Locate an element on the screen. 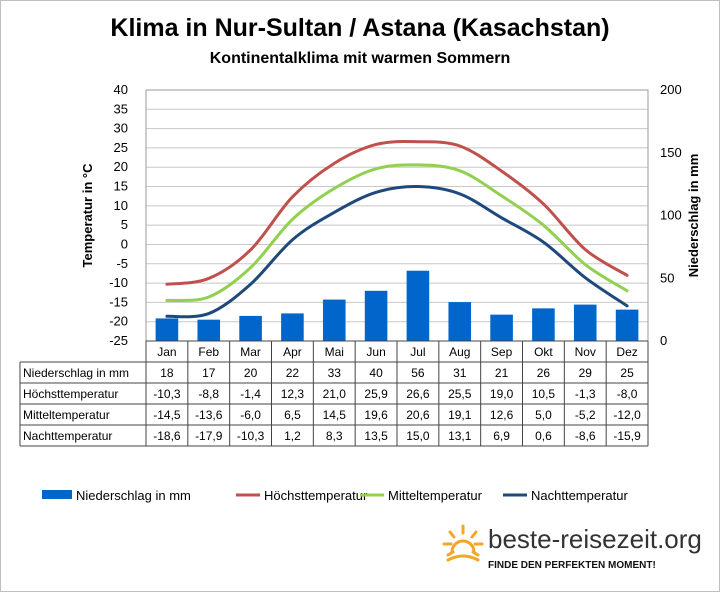  chart-subtitle: Kontinentalklima mit warmen Sommern is located at coordinates (360, 58).